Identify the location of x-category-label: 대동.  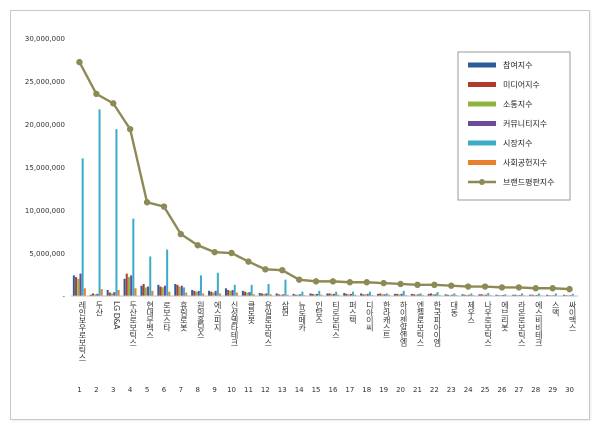
(454, 309).